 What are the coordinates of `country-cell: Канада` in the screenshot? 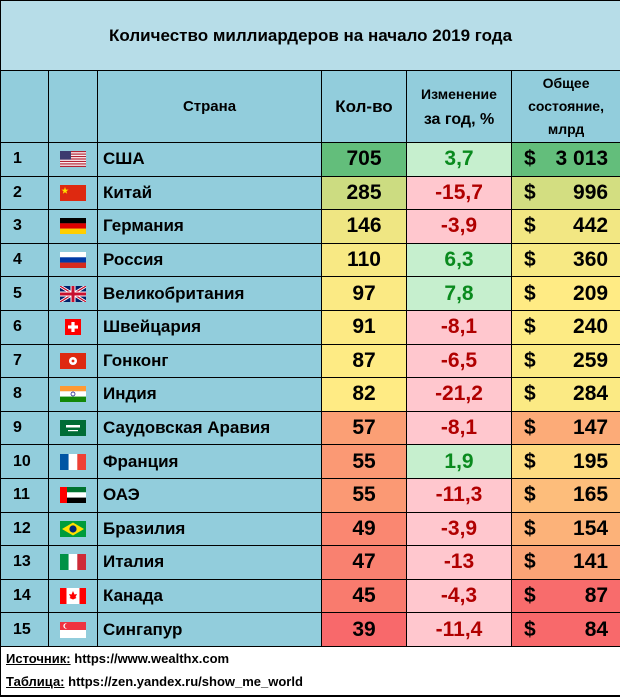 It's located at (209, 596).